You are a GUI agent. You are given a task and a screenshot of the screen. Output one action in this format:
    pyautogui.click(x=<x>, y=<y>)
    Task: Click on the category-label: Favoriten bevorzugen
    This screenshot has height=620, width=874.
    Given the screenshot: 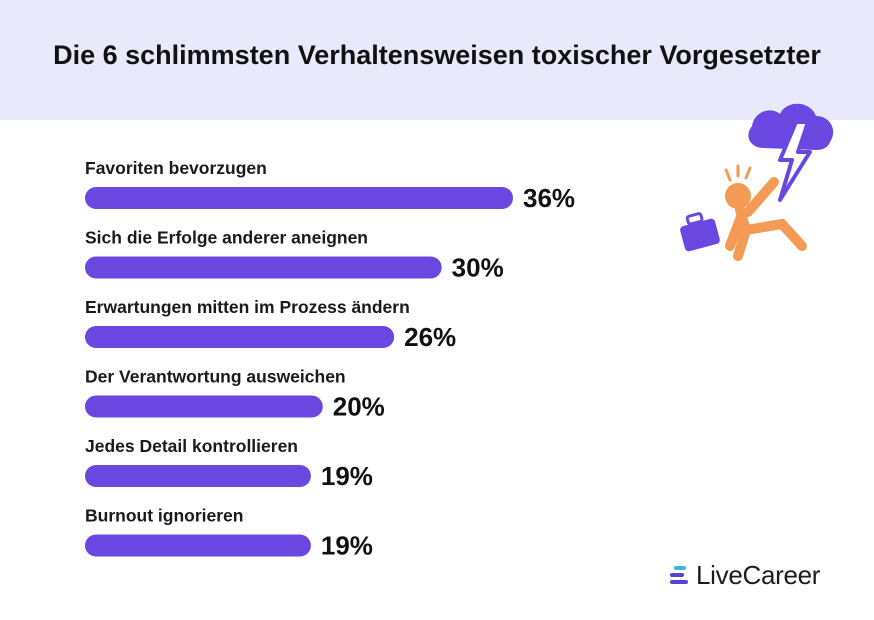 What is the action you would take?
    pyautogui.click(x=176, y=168)
    